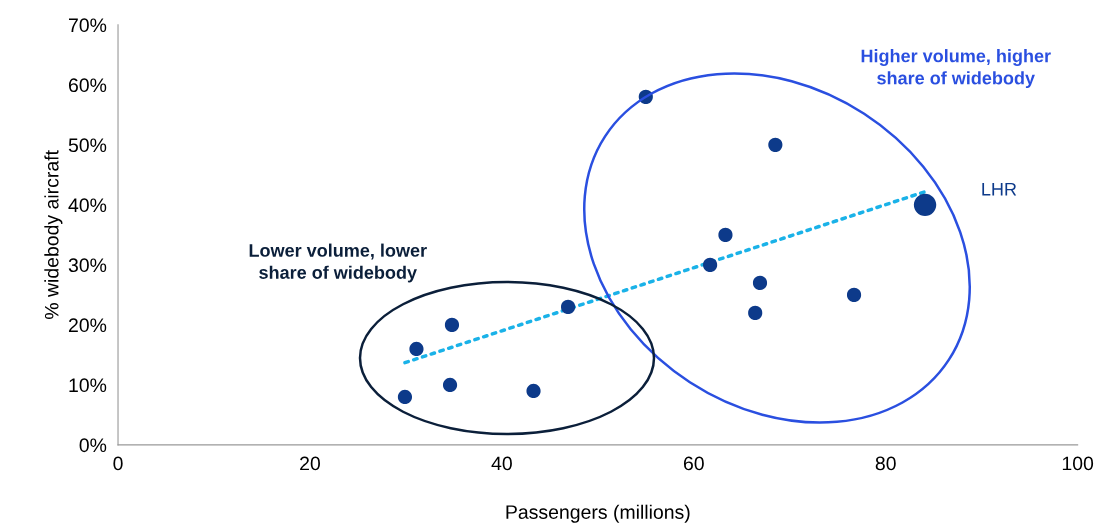 Image resolution: width=1103 pixels, height=529 pixels. What do you see at coordinates (956, 69) in the screenshot?
I see `annotation: Higher volume, higher share of widebody` at bounding box center [956, 69].